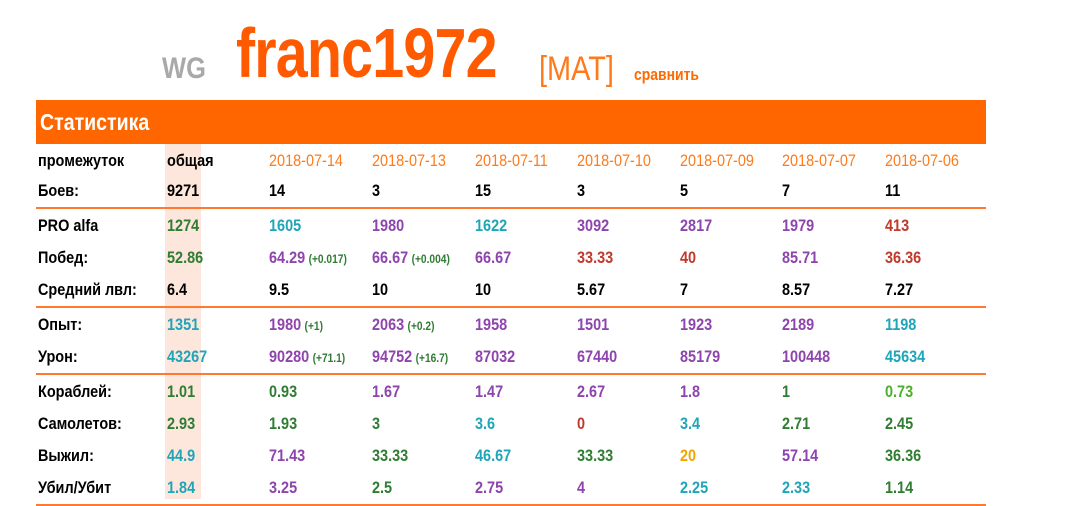 The image size is (1083, 506). I want to click on stat-value: 44.9, so click(181, 455).